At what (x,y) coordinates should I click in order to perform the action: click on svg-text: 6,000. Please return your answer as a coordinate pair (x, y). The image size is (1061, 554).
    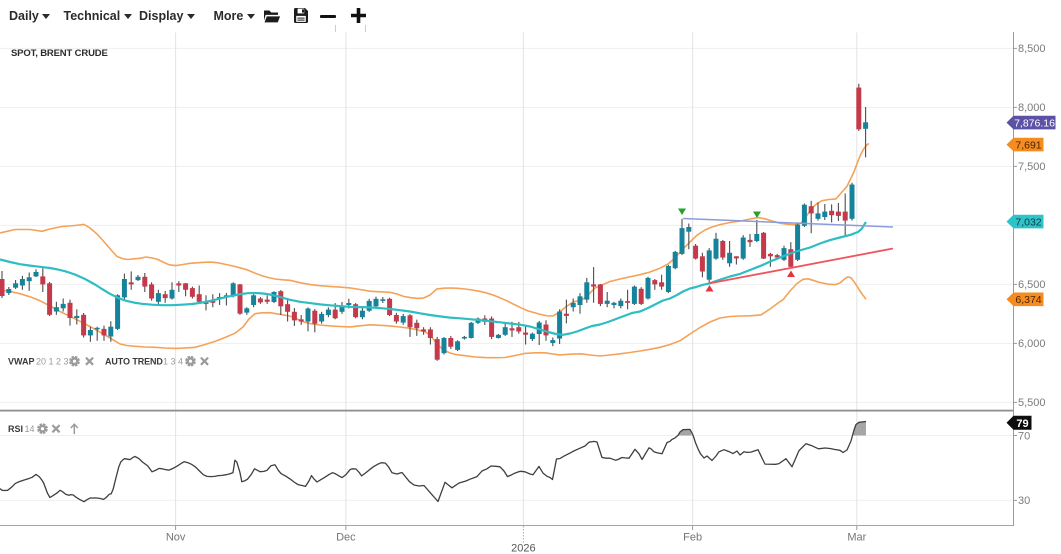
    Looking at the image, I should click on (1032, 344).